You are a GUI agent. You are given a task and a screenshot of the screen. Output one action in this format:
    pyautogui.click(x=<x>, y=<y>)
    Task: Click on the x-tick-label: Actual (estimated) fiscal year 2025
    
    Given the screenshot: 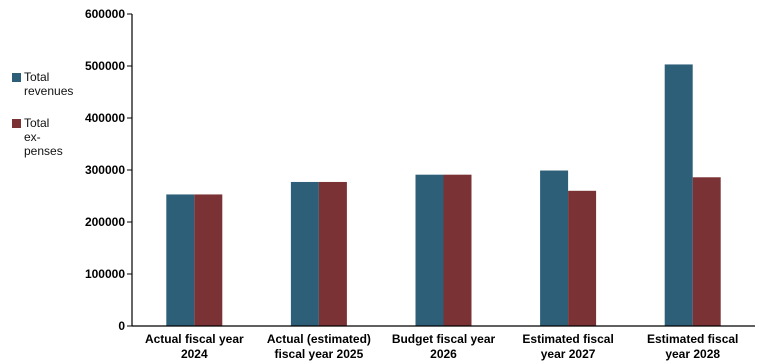 What is the action you would take?
    pyautogui.click(x=319, y=346)
    